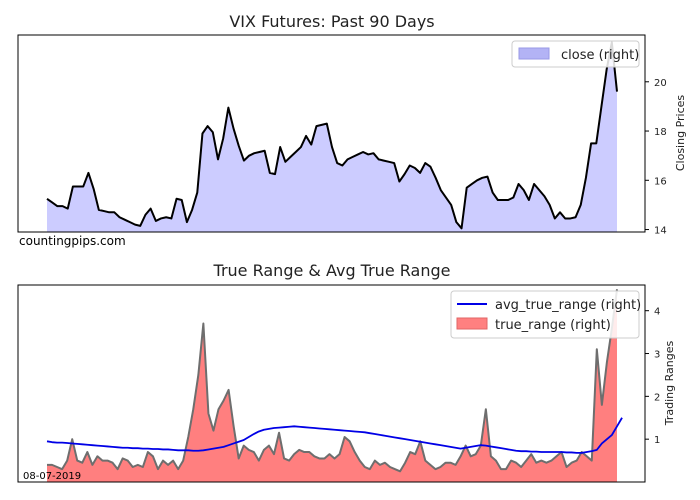  Describe the element at coordinates (334, 435) in the screenshot. I see `bottom-avg-true-range-line` at that location.